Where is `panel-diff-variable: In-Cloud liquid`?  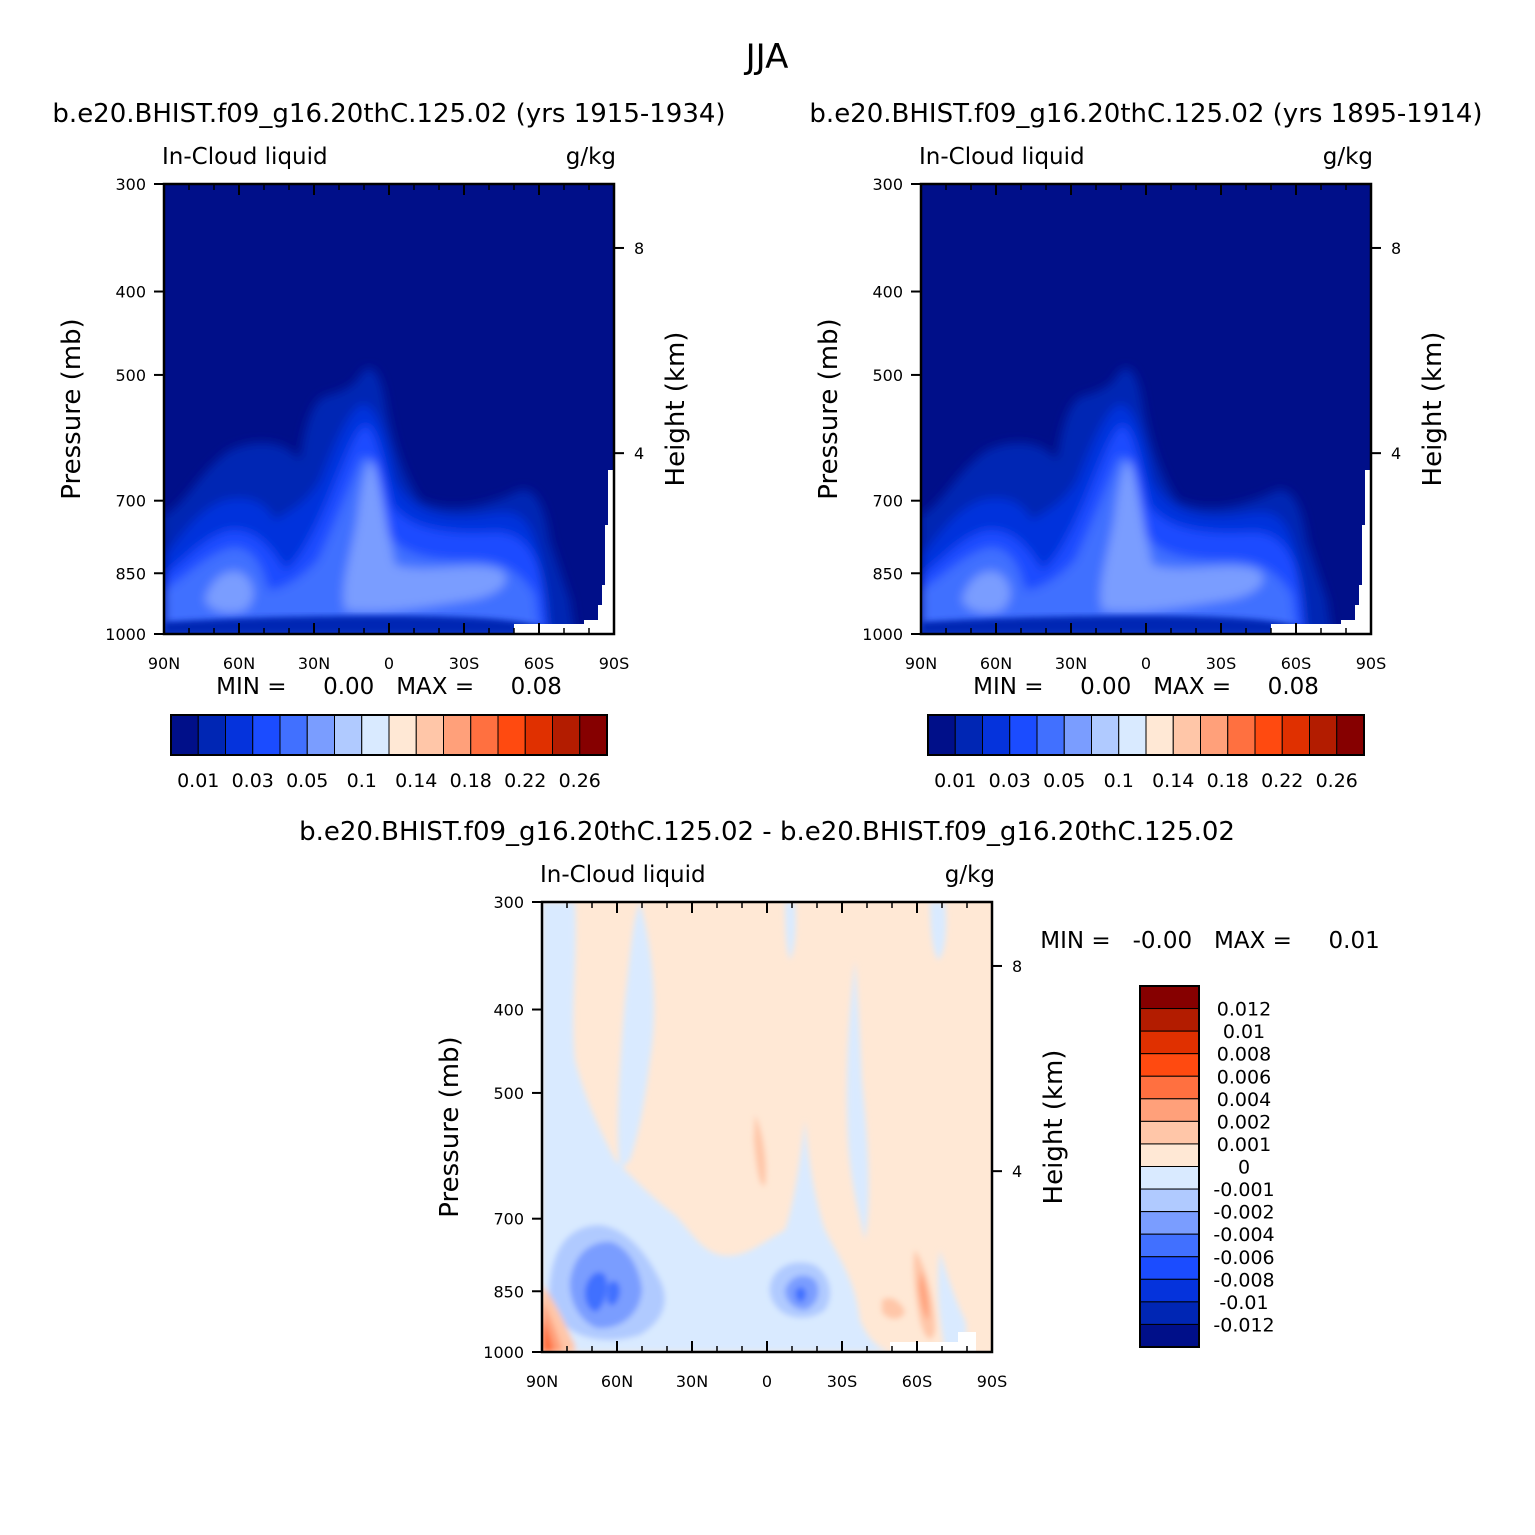
panel-diff-variable: In-Cloud liquid is located at coordinates (623, 875).